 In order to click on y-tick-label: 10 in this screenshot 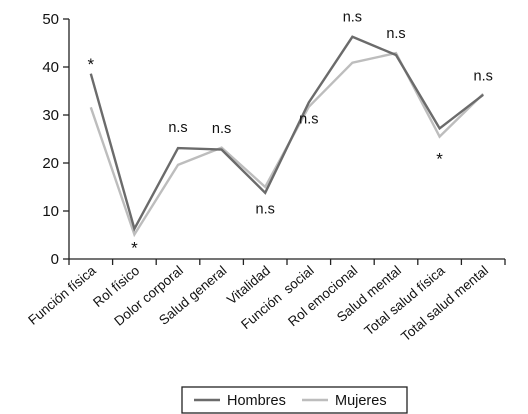, I will do `click(50, 211)`.